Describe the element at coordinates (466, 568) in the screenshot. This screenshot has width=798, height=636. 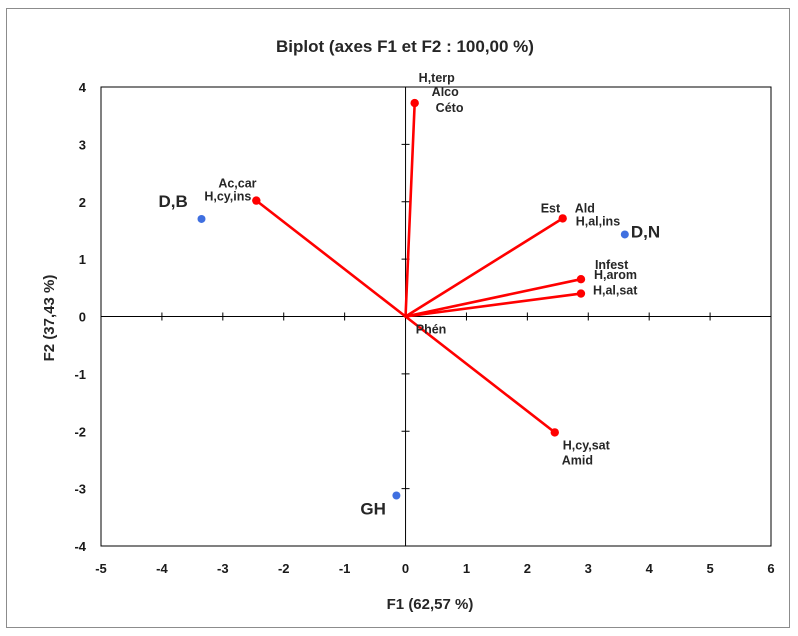
I see `x-tick-label: 1` at that location.